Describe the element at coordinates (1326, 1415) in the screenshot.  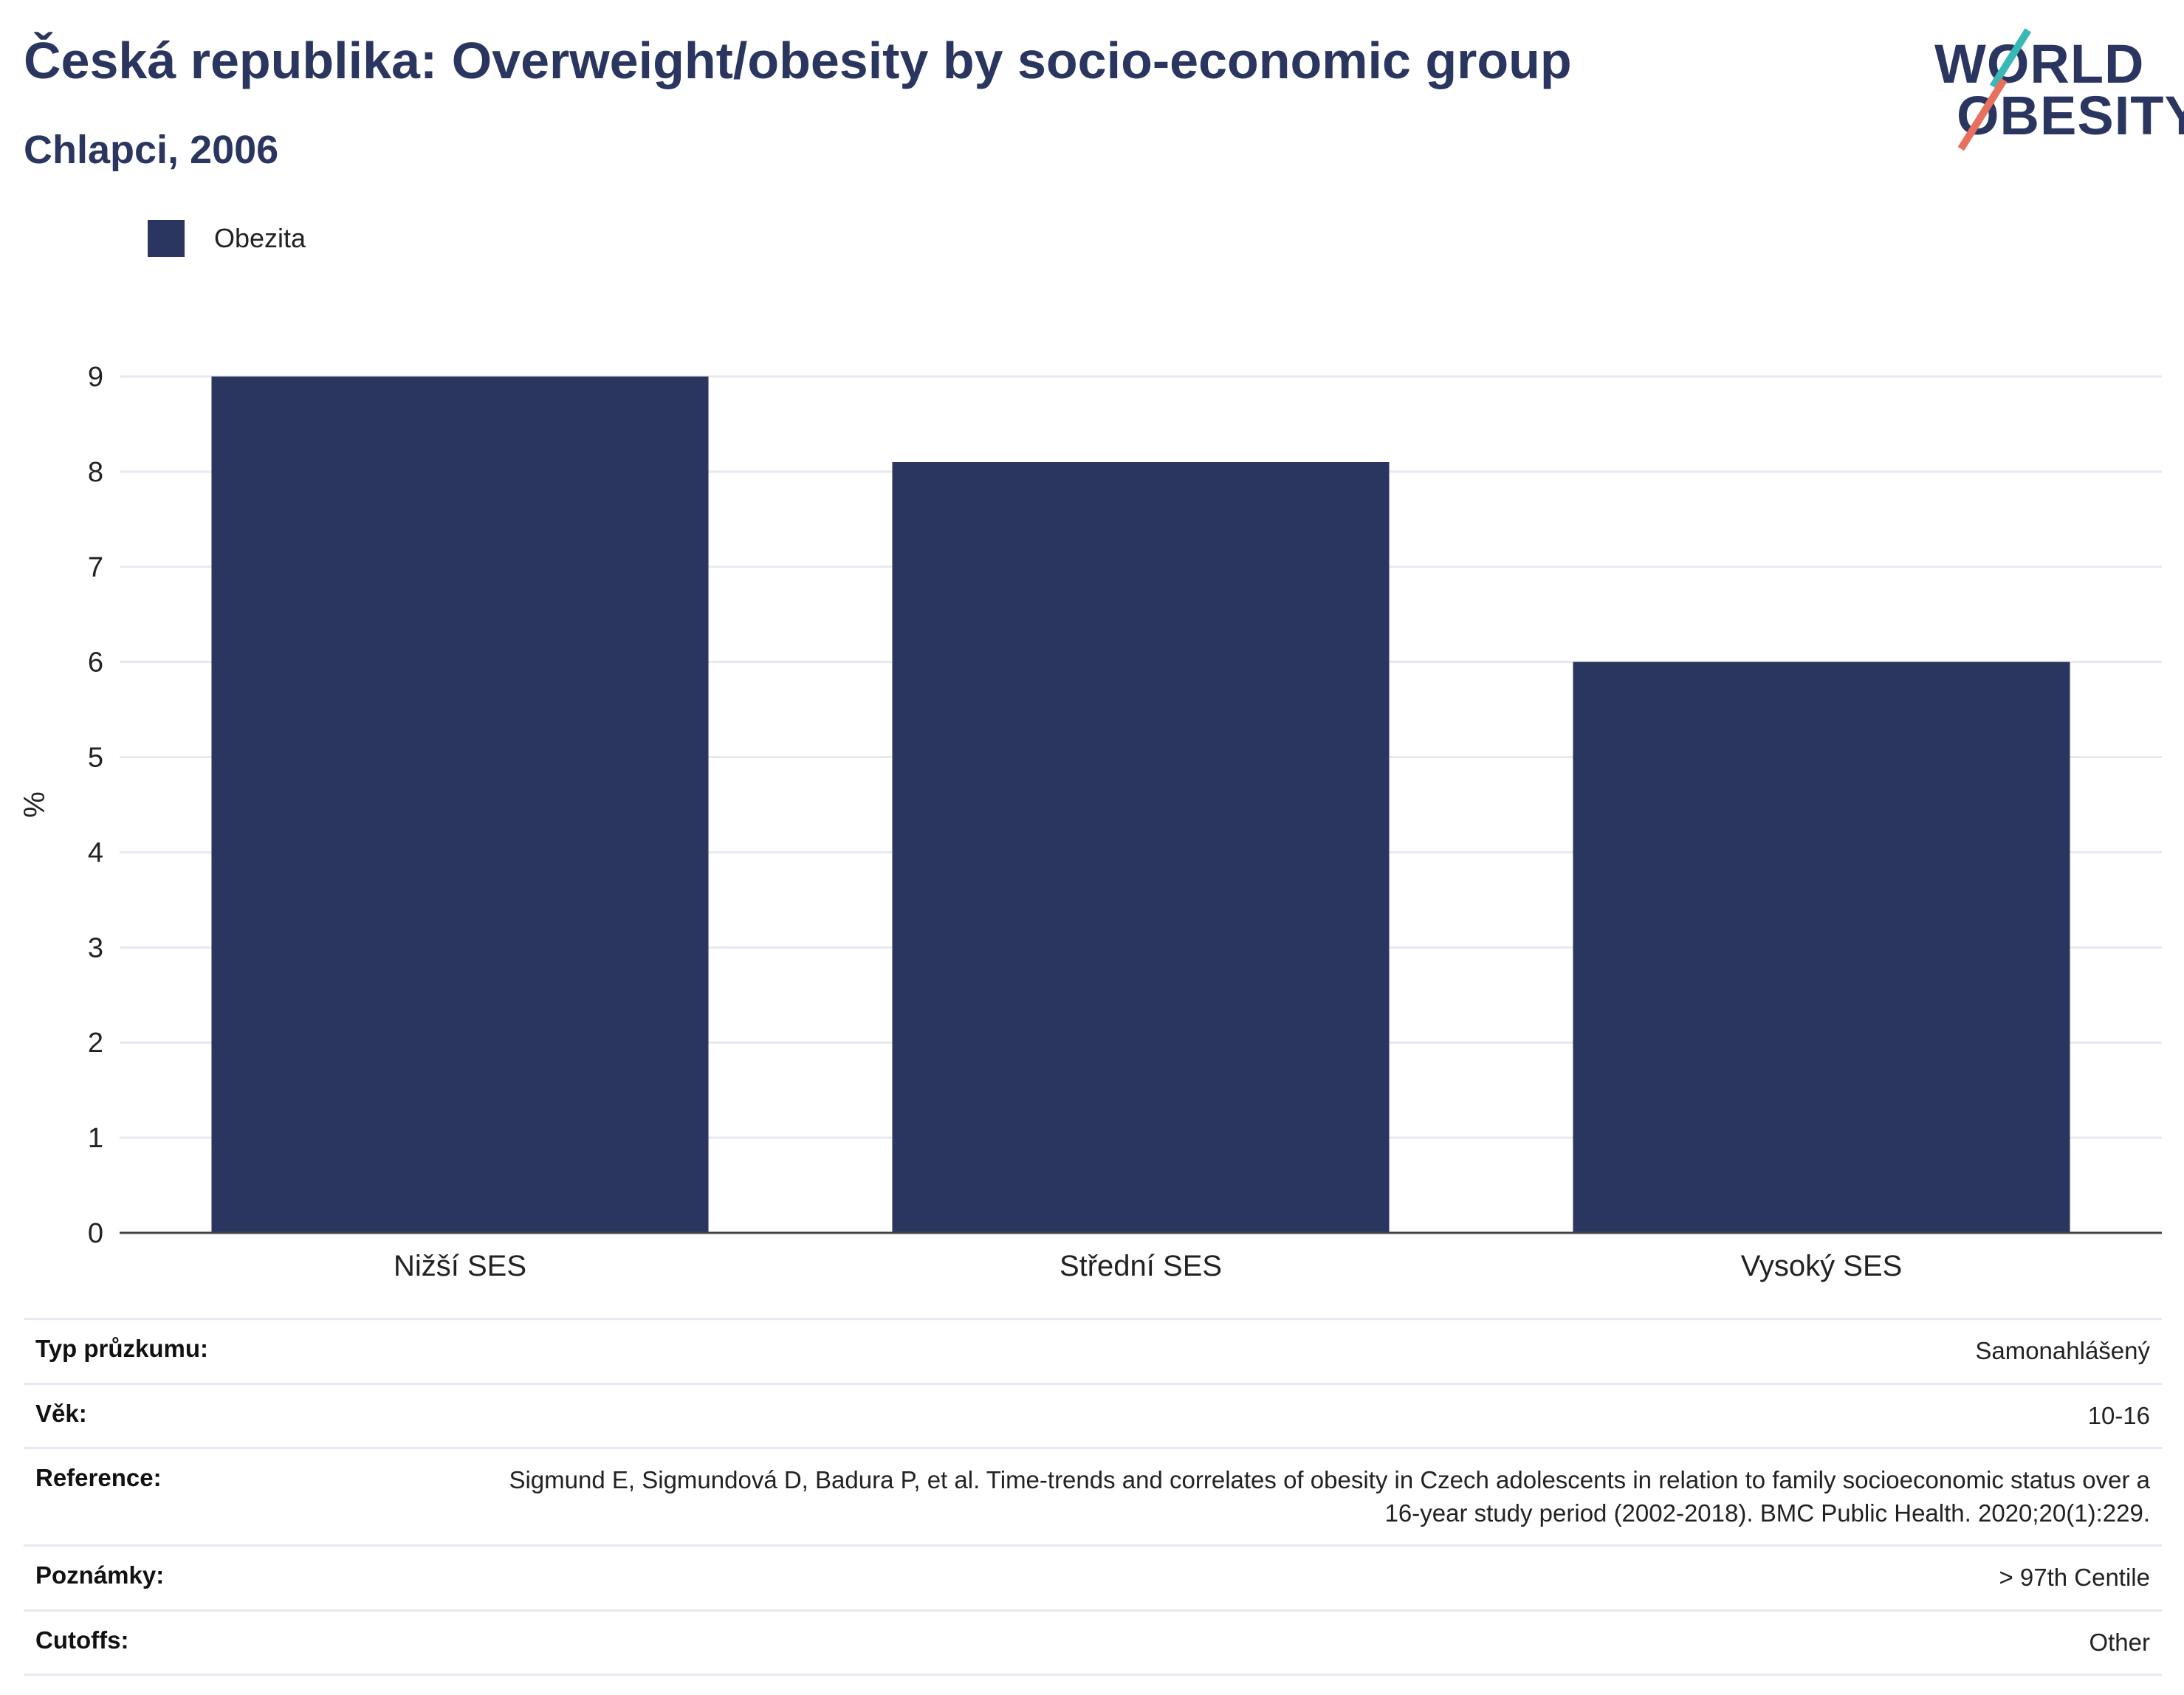
I see `info-value: 10-16` at that location.